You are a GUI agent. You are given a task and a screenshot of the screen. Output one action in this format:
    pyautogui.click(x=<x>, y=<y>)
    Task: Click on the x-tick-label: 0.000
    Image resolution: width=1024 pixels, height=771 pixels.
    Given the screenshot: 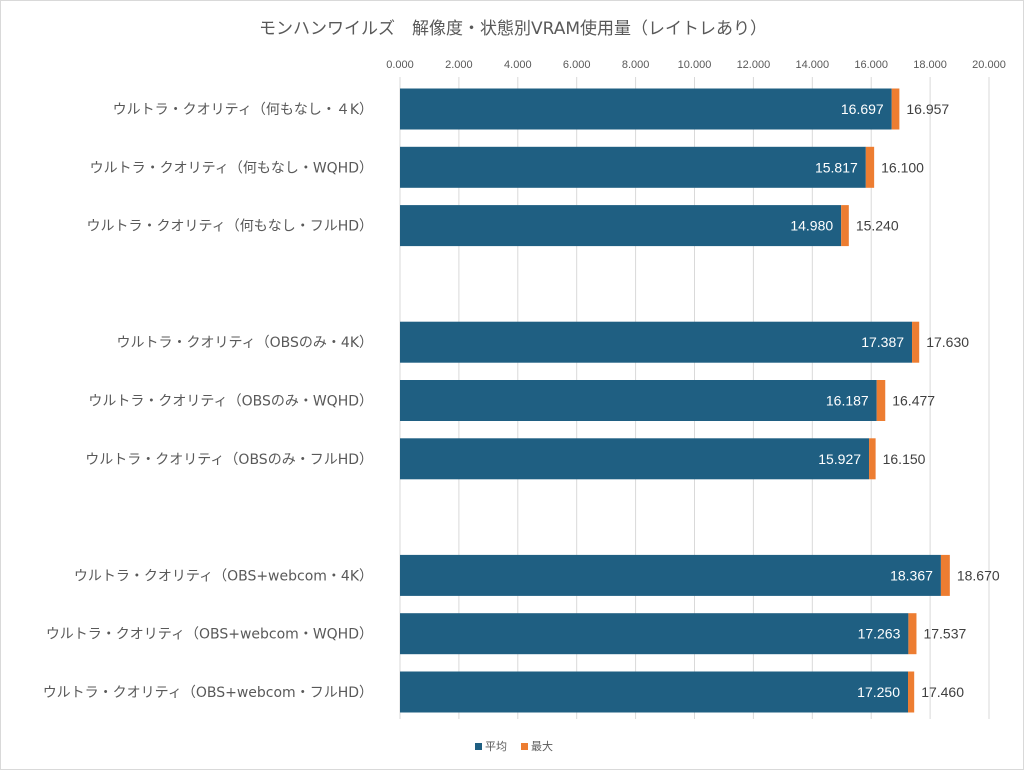 What is the action you would take?
    pyautogui.click(x=400, y=65)
    